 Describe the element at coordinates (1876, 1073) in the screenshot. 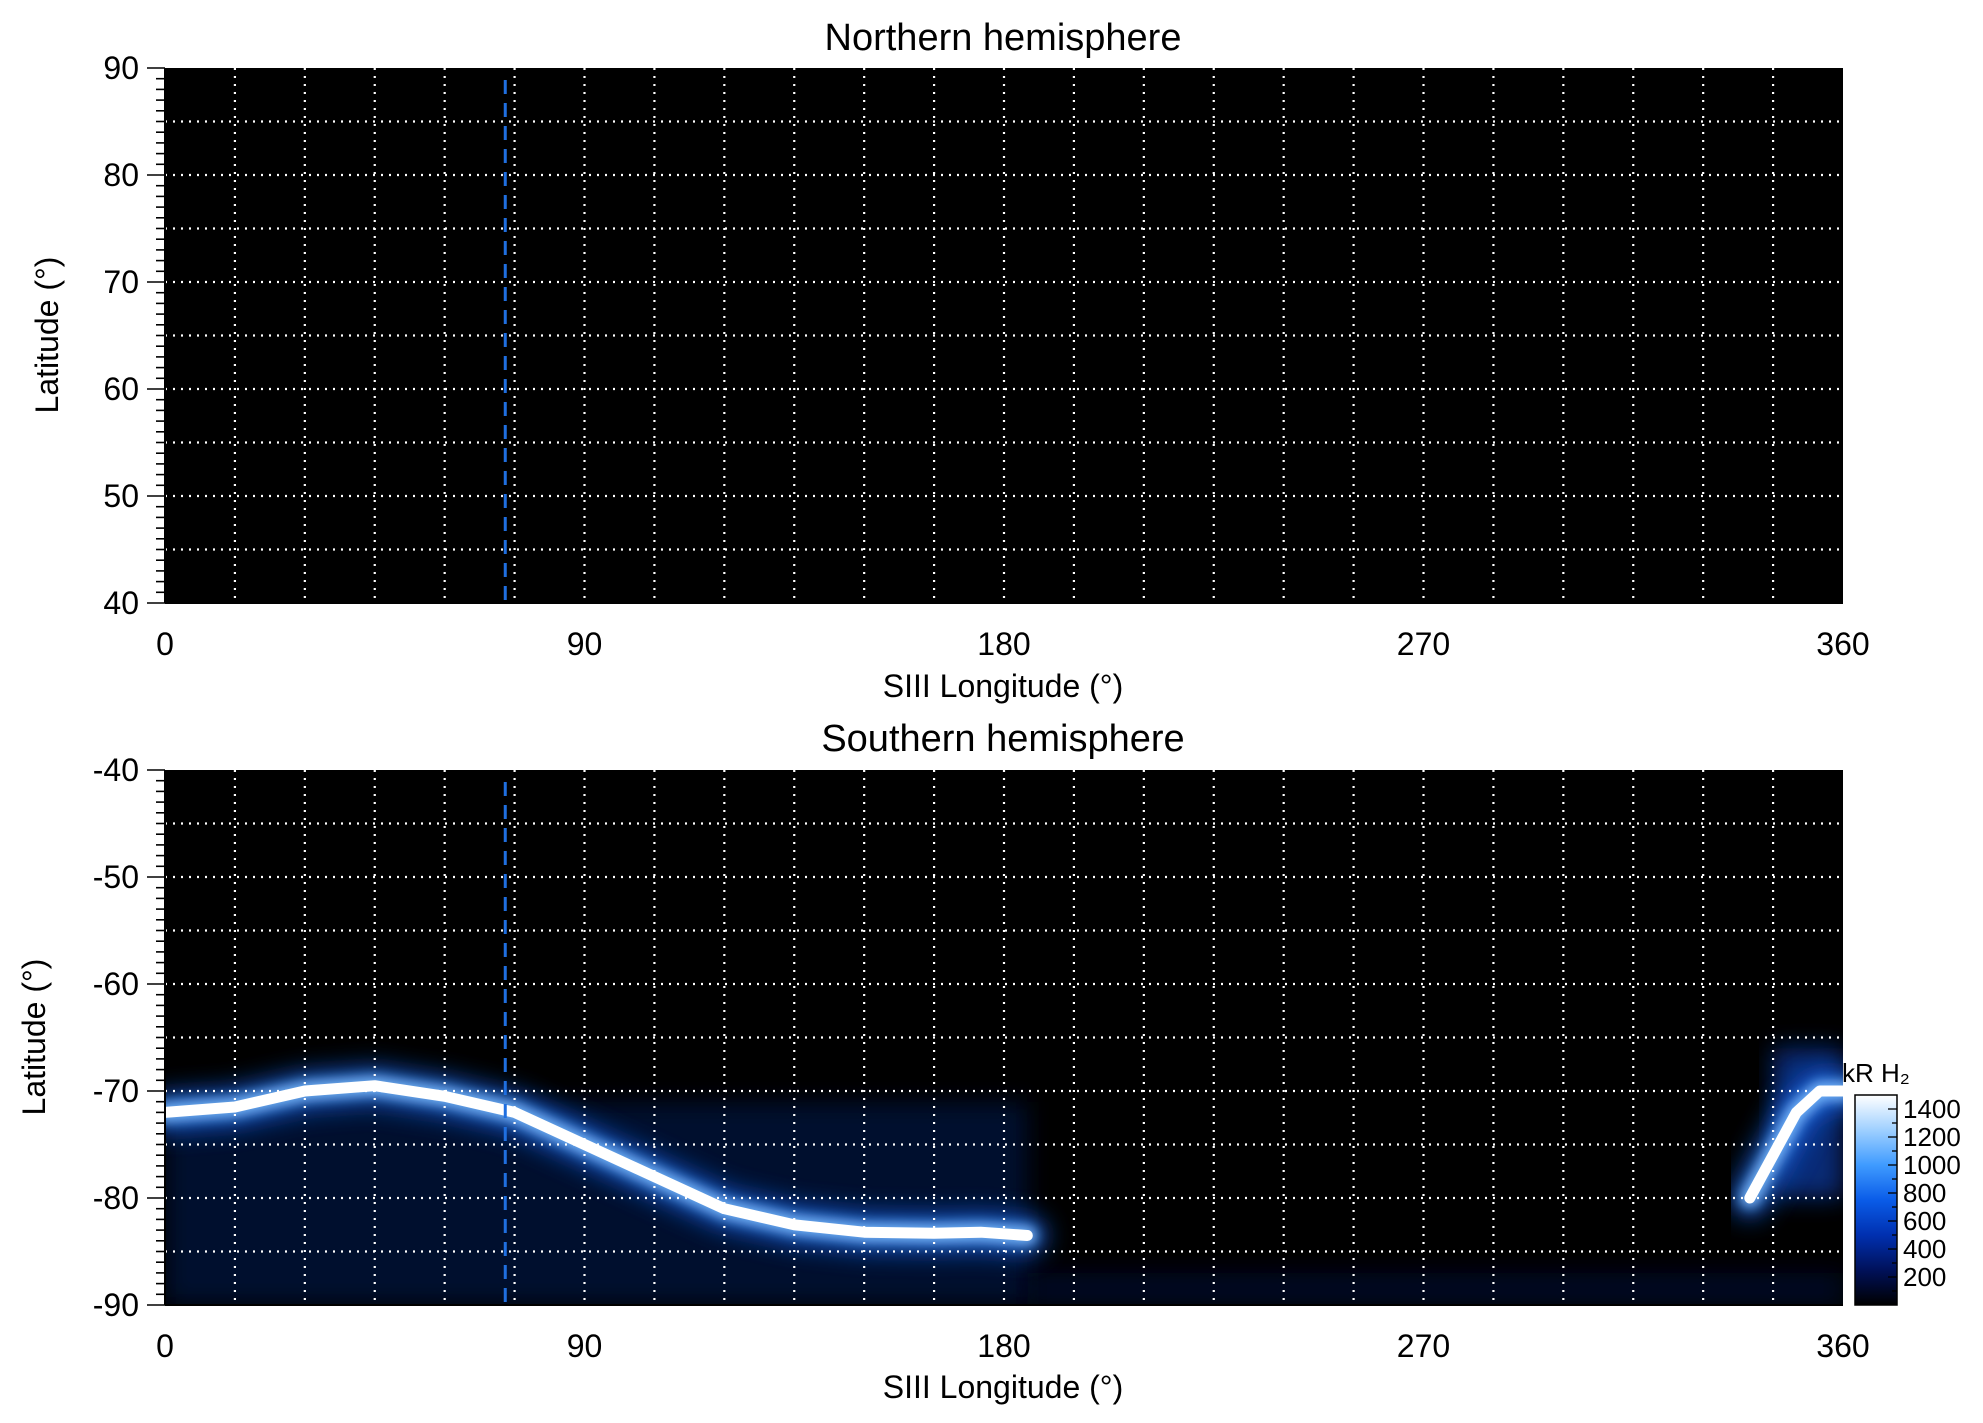

I see `colorbar-unit: kR H₂` at that location.